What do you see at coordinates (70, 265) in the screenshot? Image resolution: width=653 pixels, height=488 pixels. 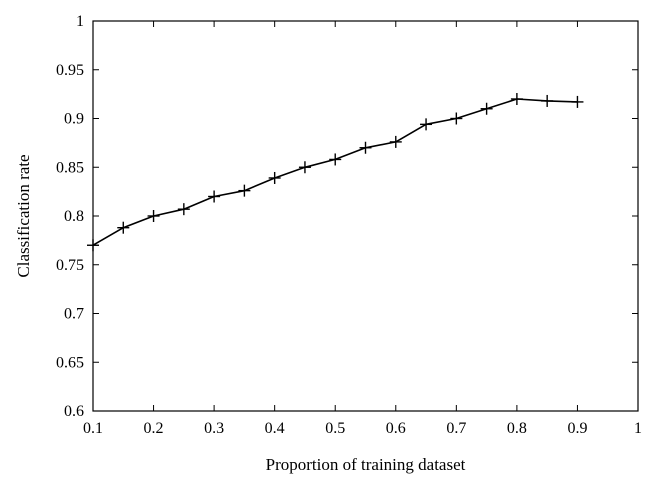 I see `y-tick-label: 0.75` at bounding box center [70, 265].